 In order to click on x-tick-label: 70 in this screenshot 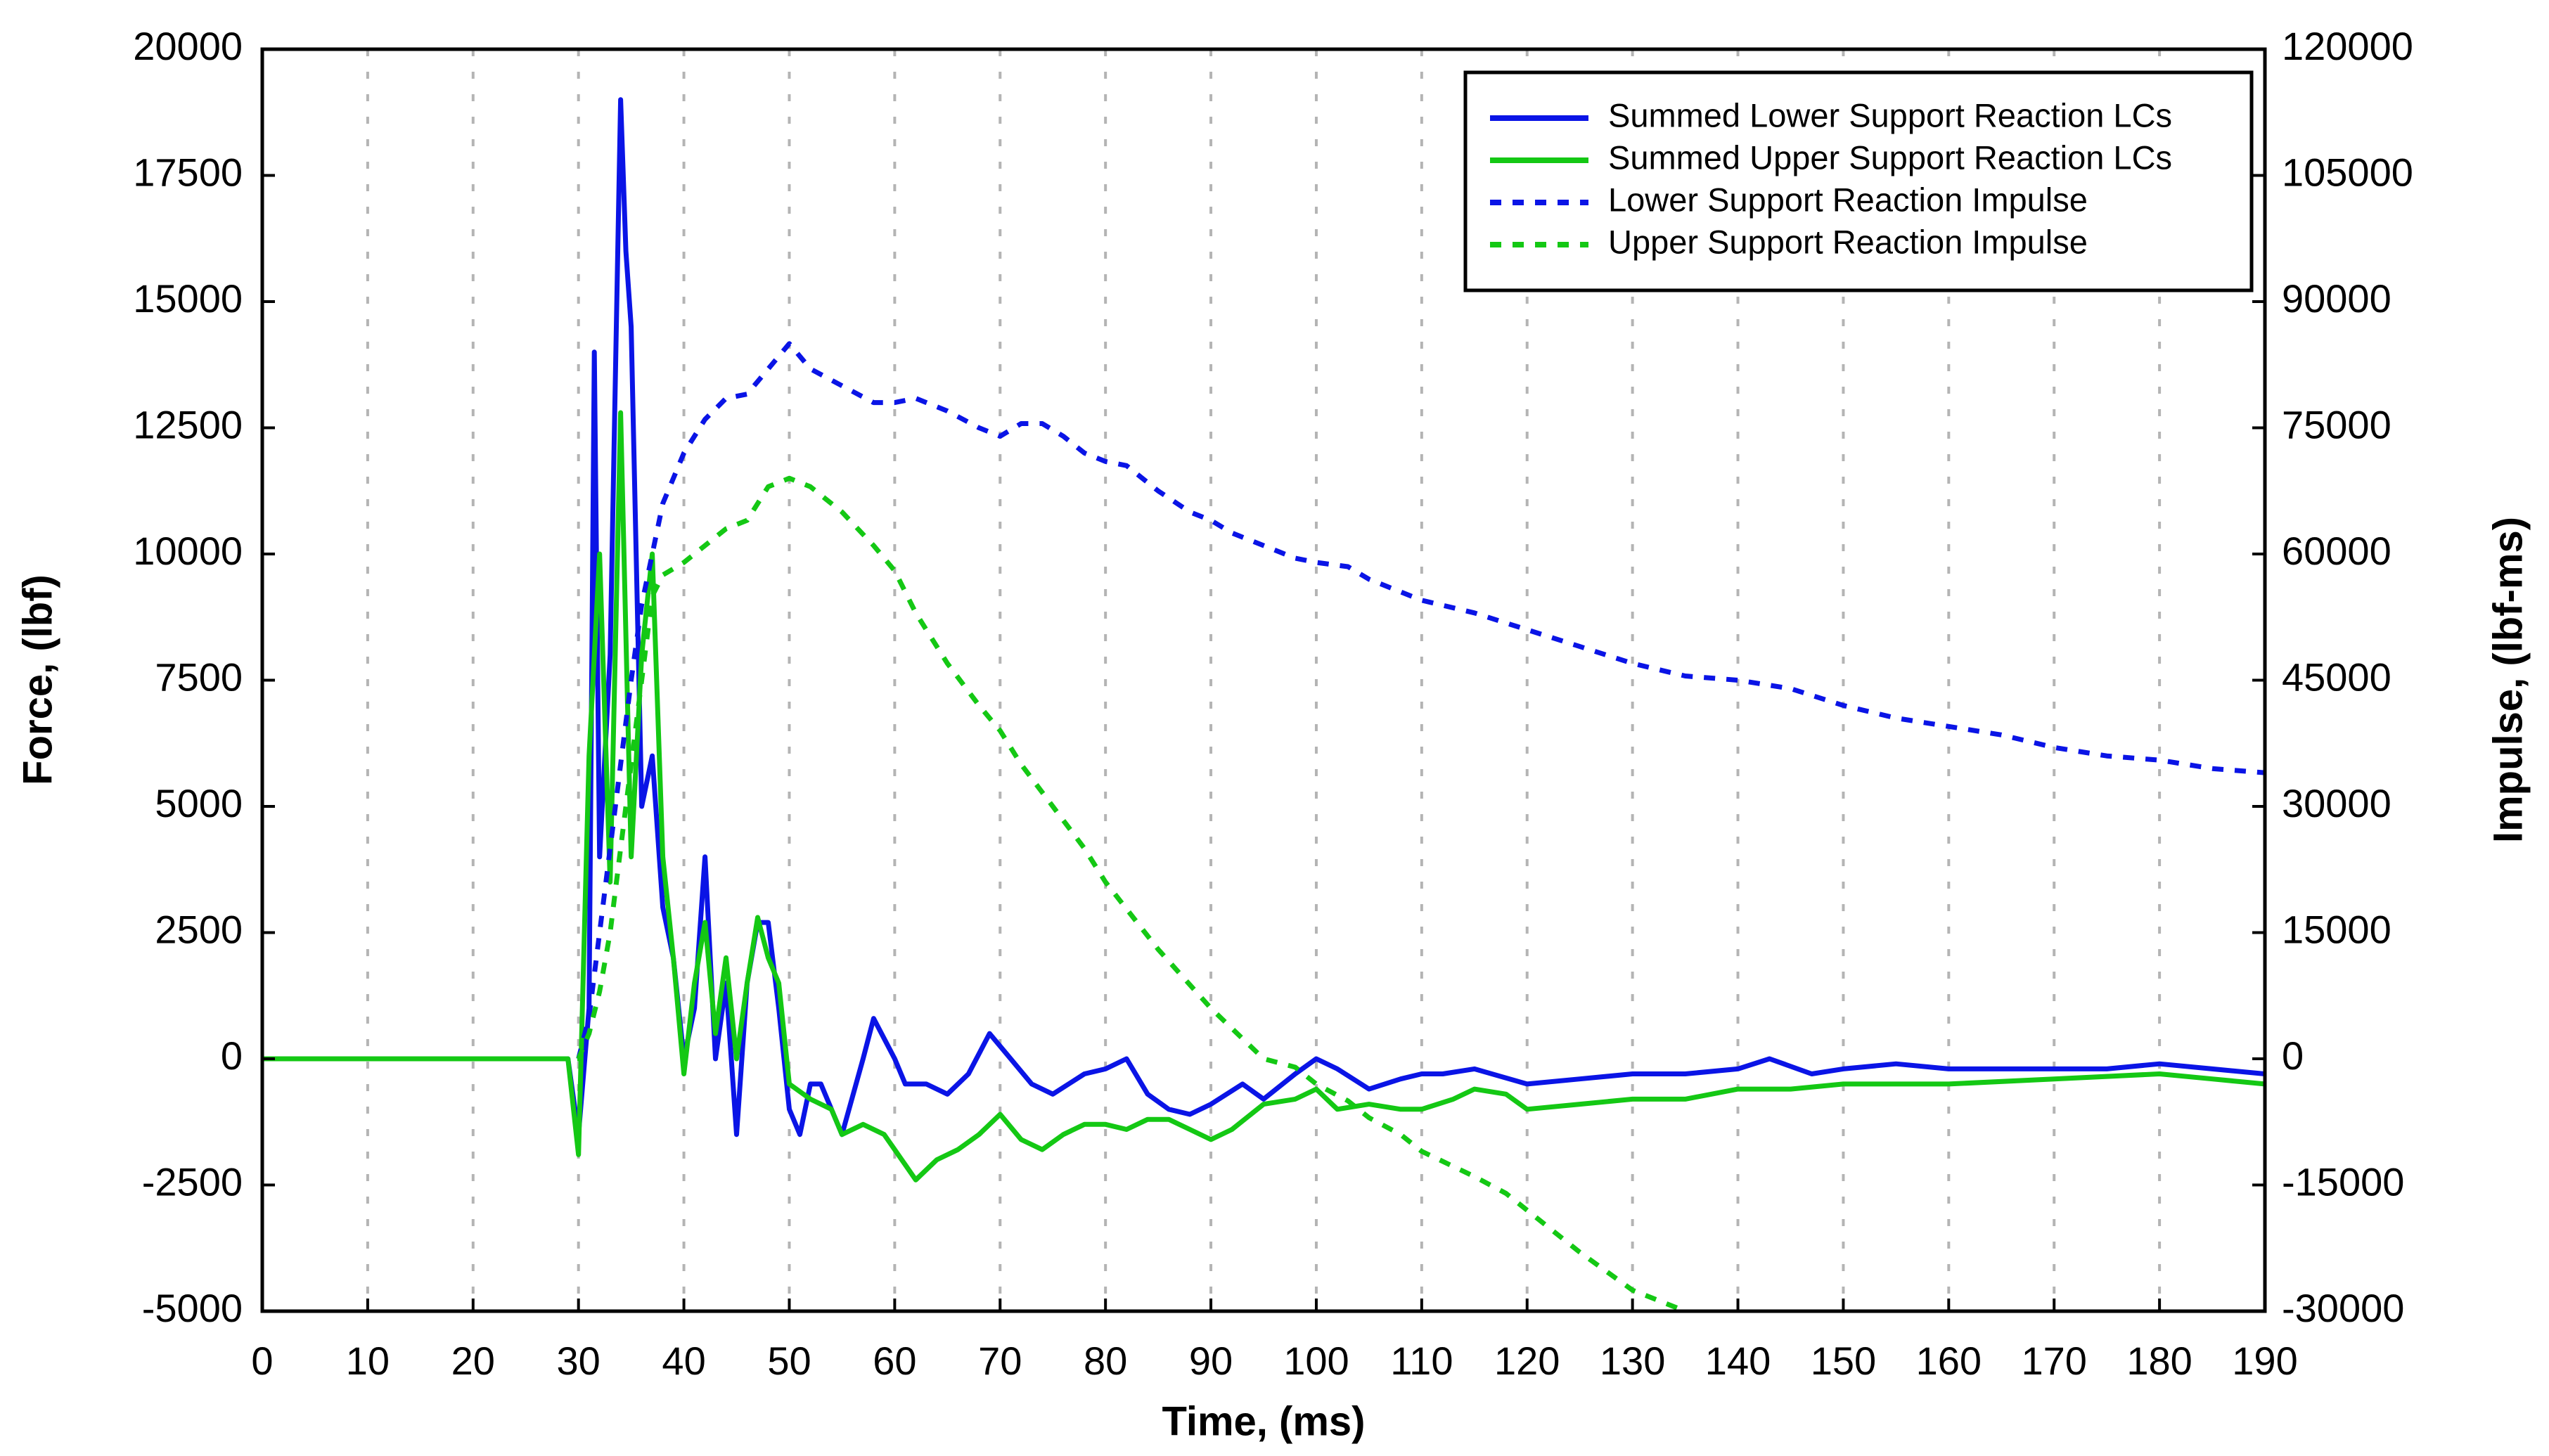, I will do `click(1000, 1361)`.